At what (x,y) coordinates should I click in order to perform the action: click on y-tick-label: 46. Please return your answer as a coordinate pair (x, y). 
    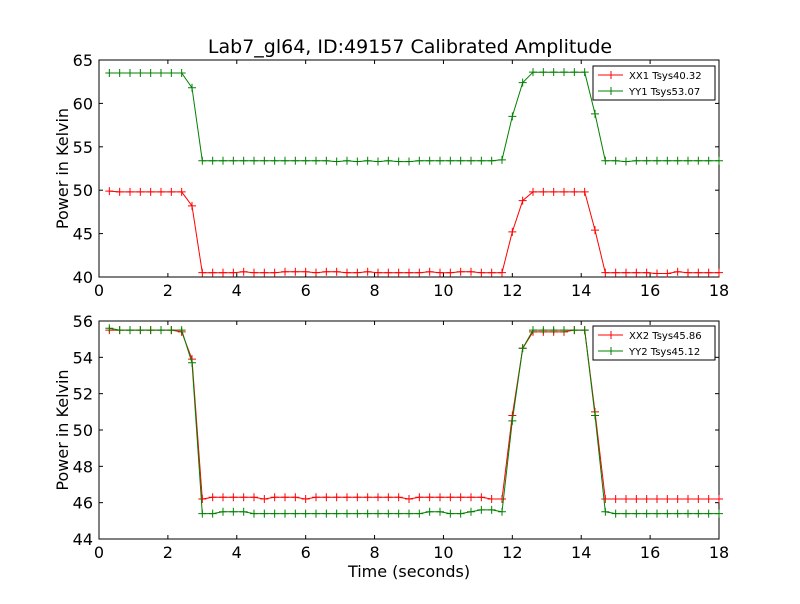
    Looking at the image, I should click on (83, 503).